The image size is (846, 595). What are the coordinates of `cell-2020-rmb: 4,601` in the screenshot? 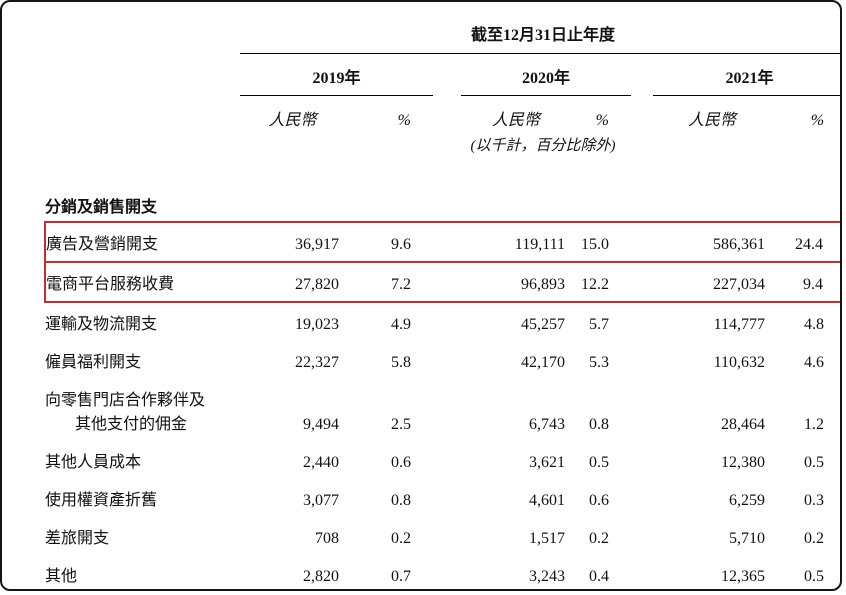 It's located at (547, 500).